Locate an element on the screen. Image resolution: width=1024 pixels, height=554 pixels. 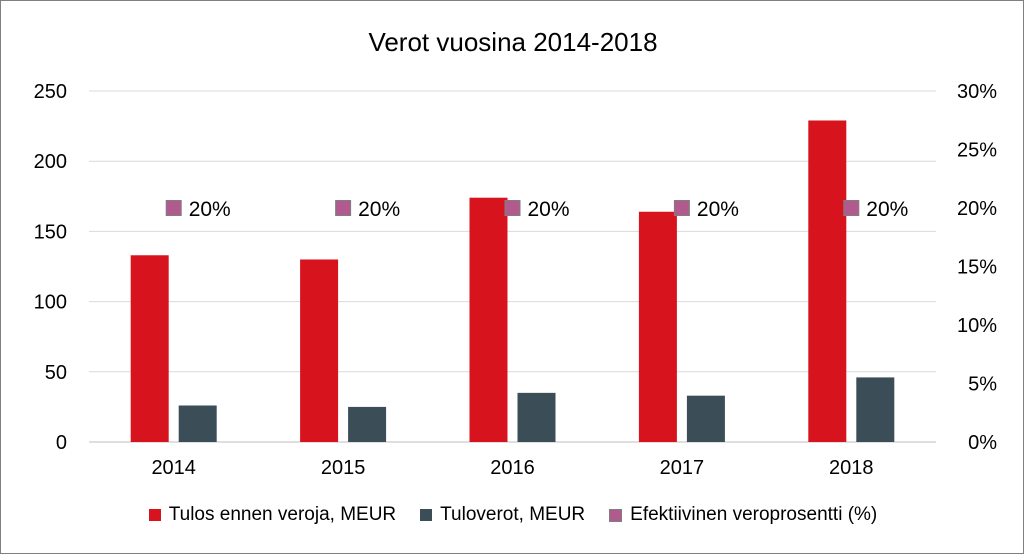
legend-swatch-pretax is located at coordinates (154, 515).